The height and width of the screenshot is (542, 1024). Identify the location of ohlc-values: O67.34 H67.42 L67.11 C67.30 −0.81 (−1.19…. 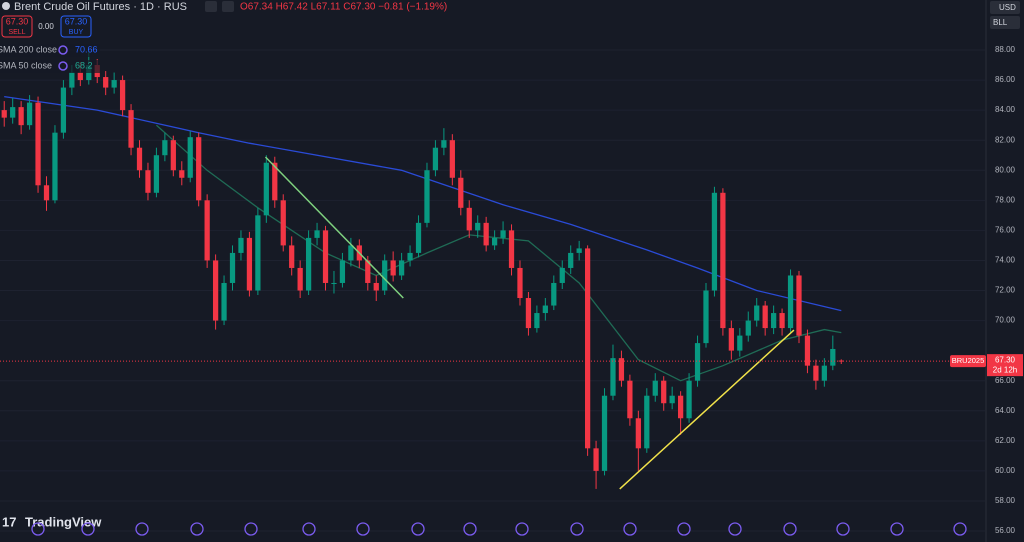
(343, 7).